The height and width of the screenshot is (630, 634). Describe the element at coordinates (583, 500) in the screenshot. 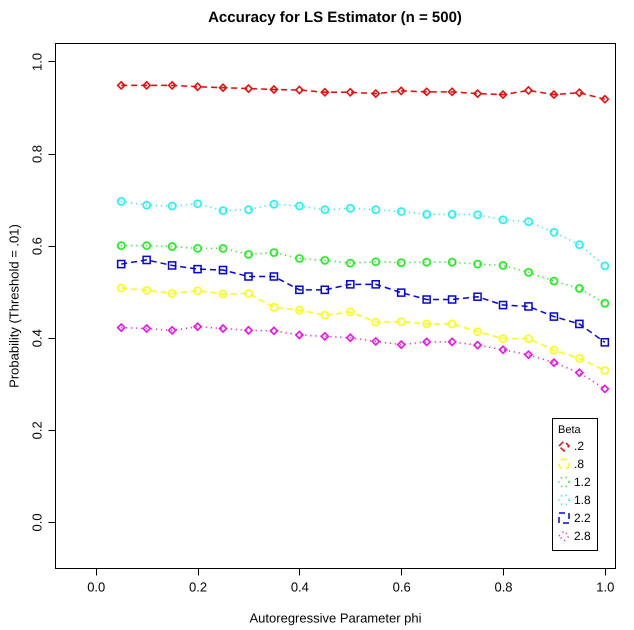

I see `legend-label: 1.8` at that location.